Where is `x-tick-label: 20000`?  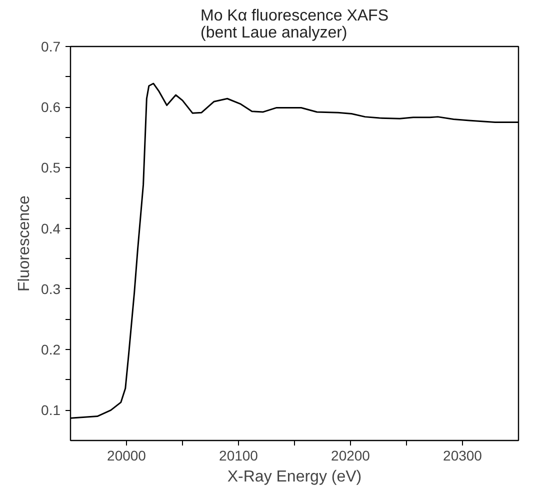 x-tick-label: 20000 is located at coordinates (126, 456).